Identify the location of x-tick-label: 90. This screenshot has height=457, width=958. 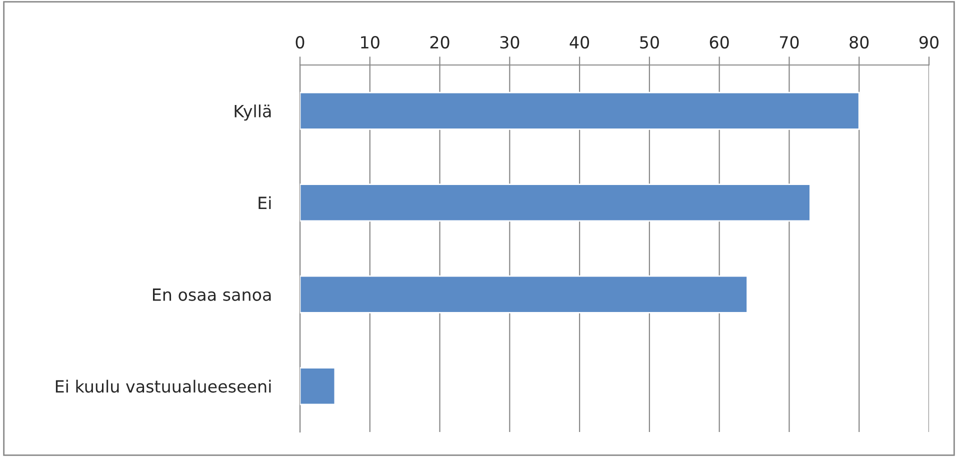
(928, 42).